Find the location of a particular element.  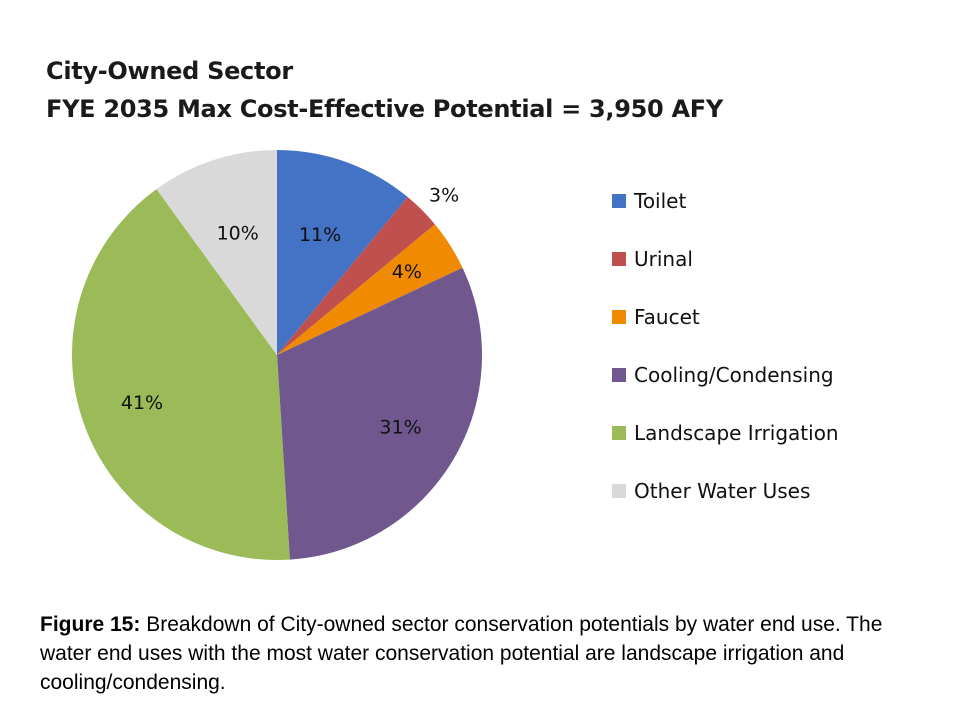

legend-item: Toilet is located at coordinates (725, 201).